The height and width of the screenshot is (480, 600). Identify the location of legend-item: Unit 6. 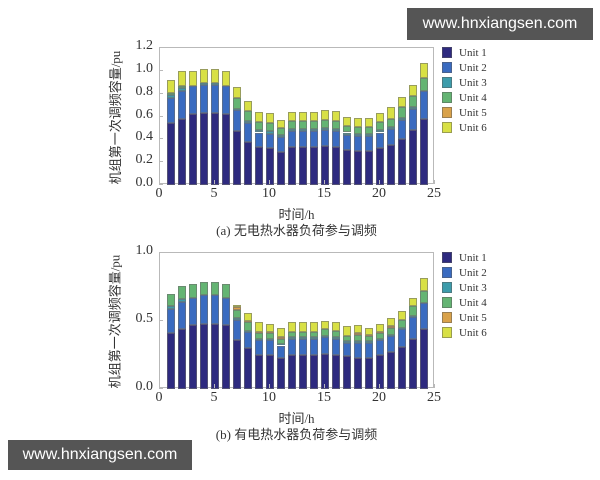
(464, 332).